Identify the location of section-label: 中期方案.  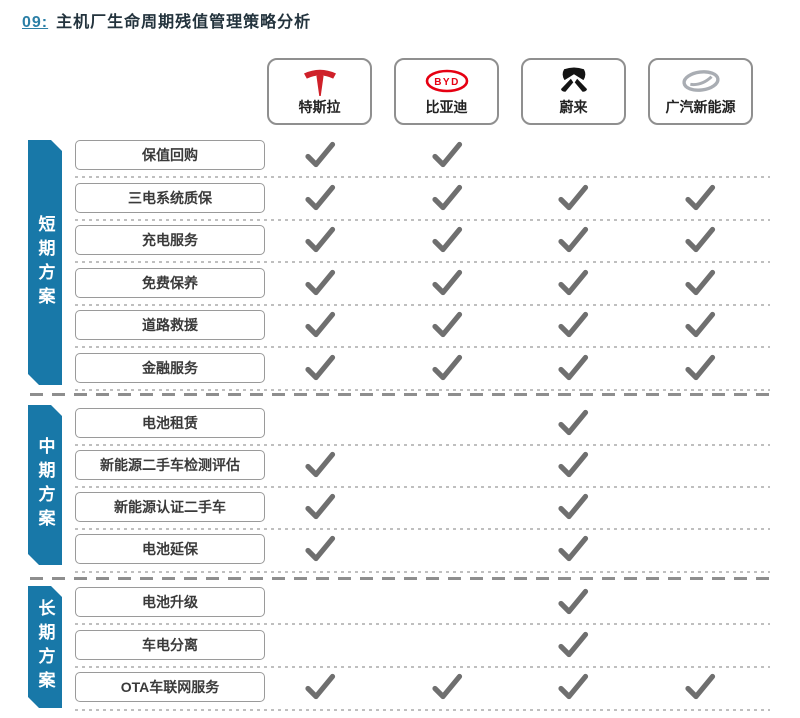
(45, 485).